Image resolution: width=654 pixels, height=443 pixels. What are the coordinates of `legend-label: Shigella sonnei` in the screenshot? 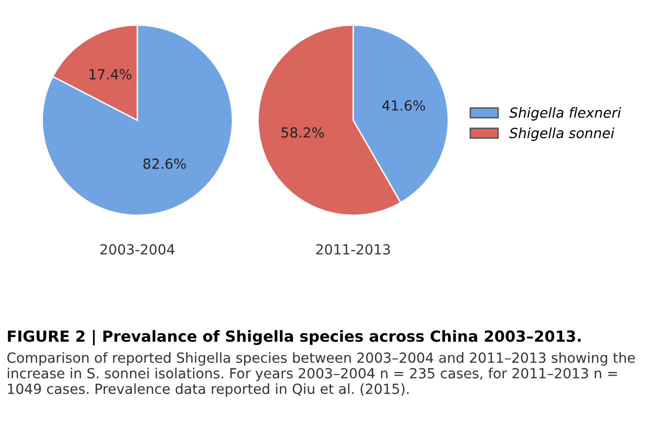 It's located at (561, 134).